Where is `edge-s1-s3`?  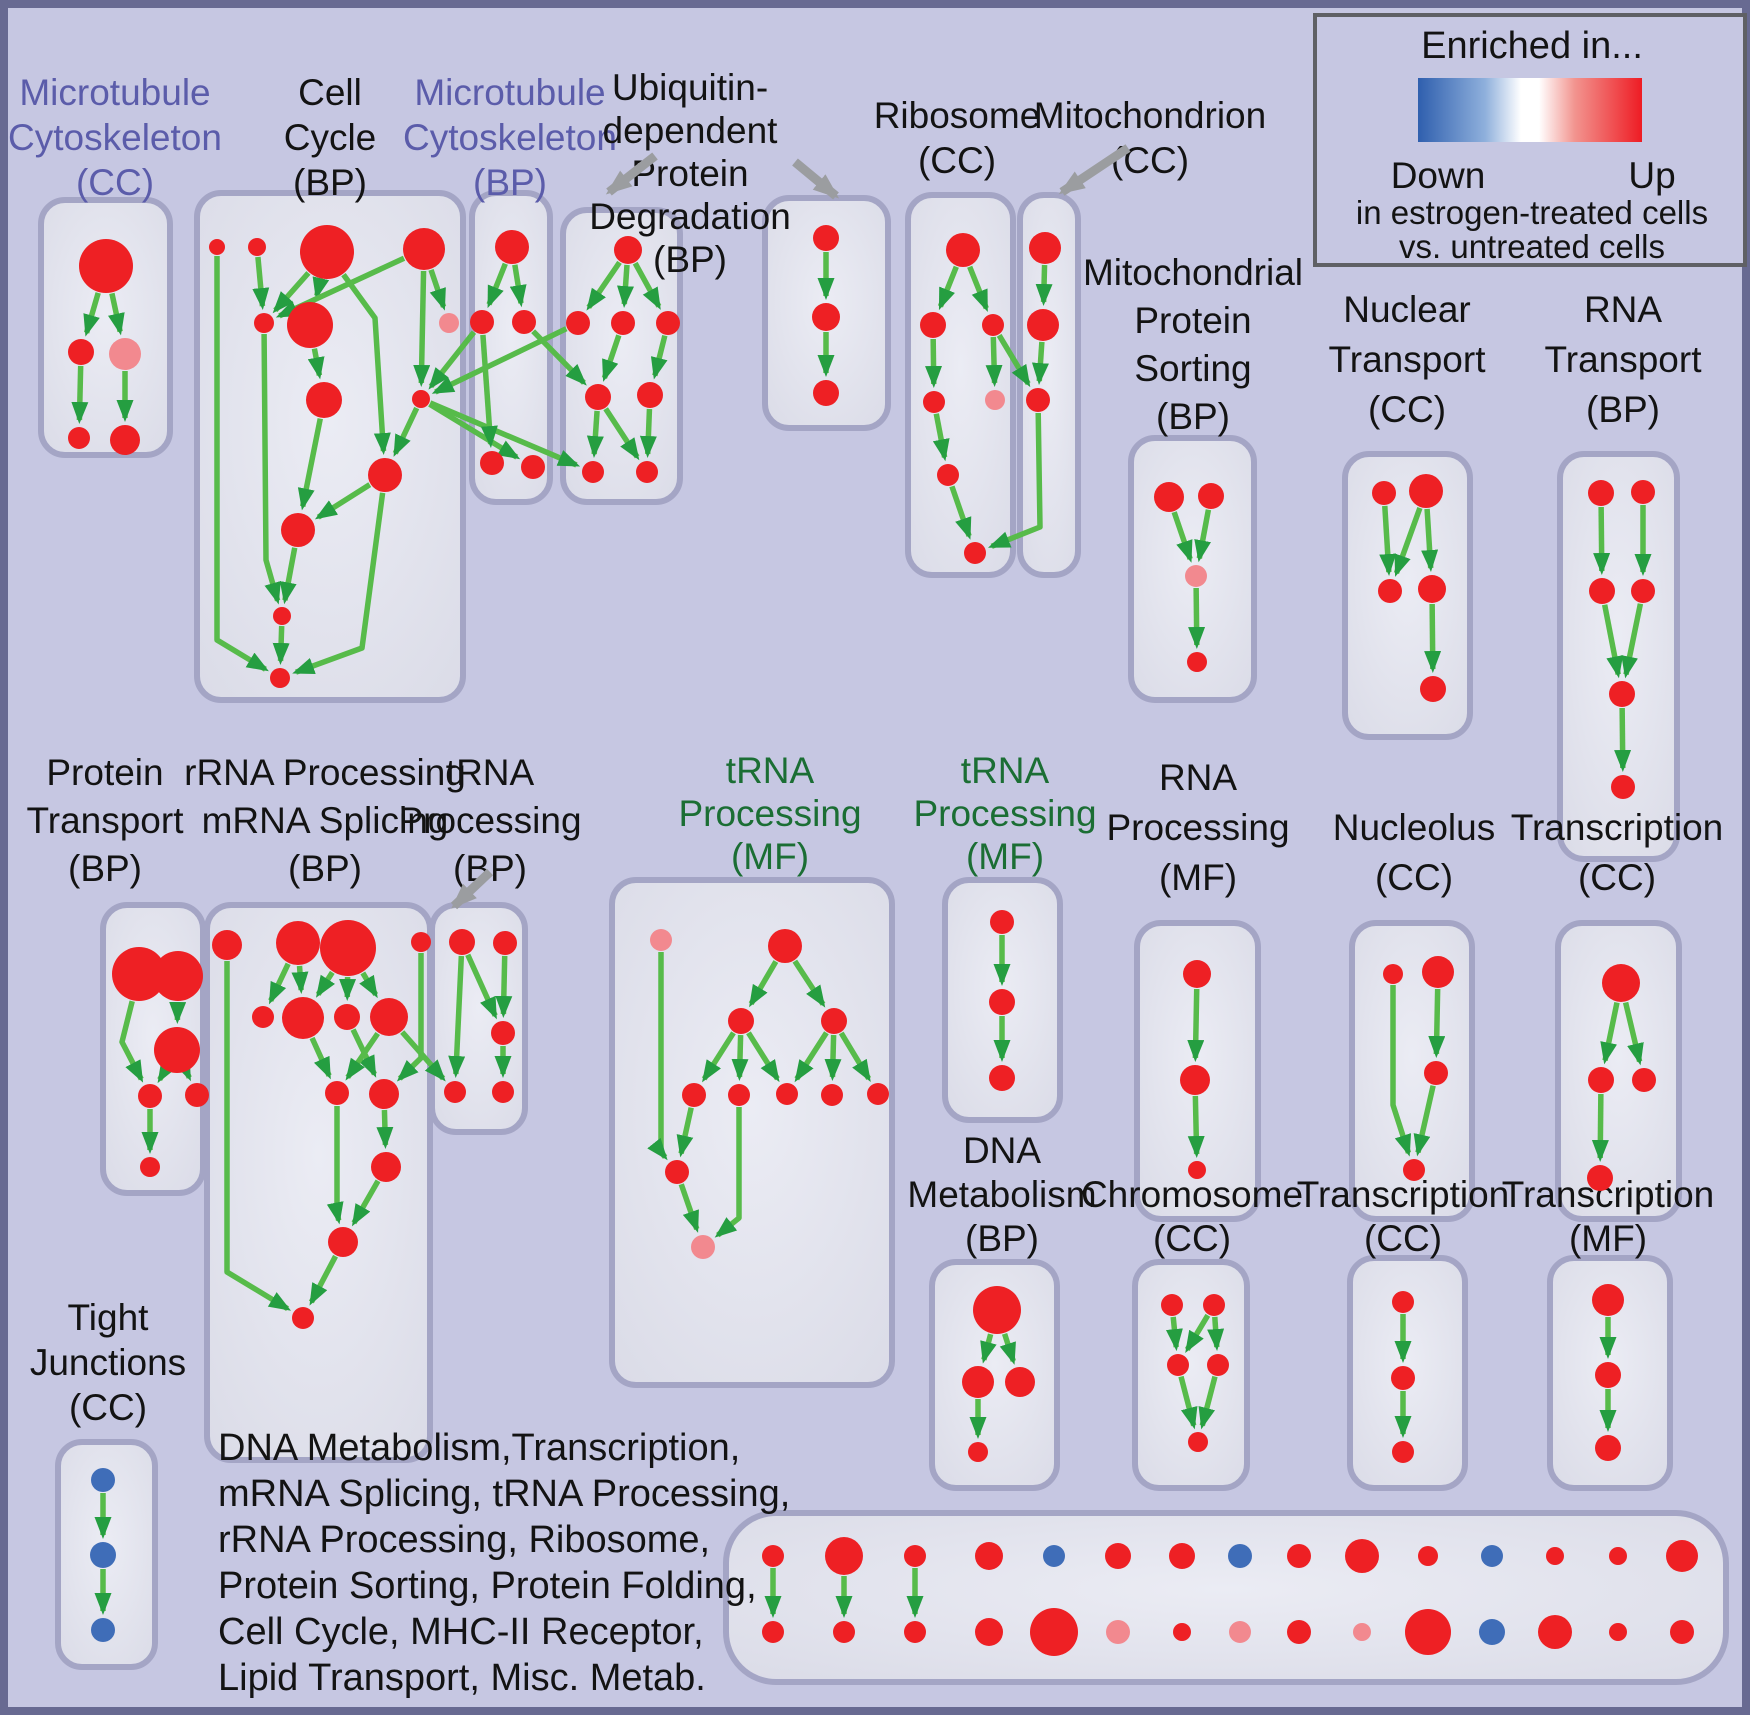 edge-s1-s3 is located at coordinates (1007, 1348).